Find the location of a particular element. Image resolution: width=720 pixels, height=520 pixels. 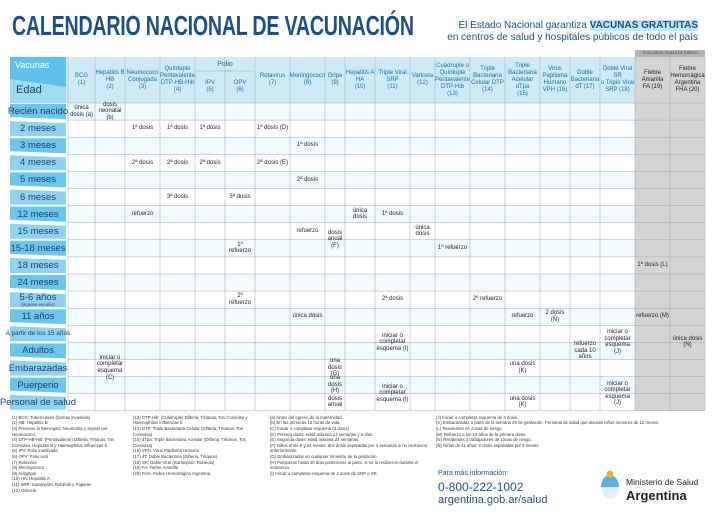

cell-text: 2º refuerzo is located at coordinates (487, 299).